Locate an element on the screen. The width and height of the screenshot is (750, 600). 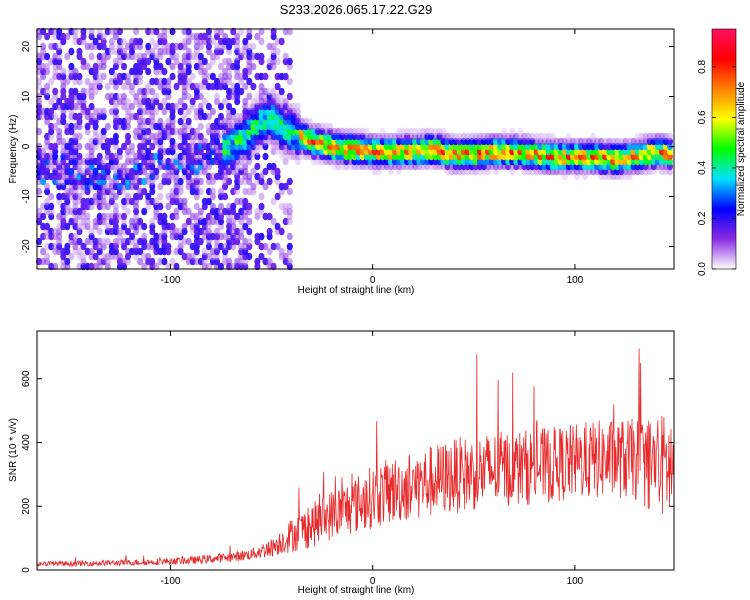
colorbar-tick-label: 0.2 is located at coordinates (702, 218).